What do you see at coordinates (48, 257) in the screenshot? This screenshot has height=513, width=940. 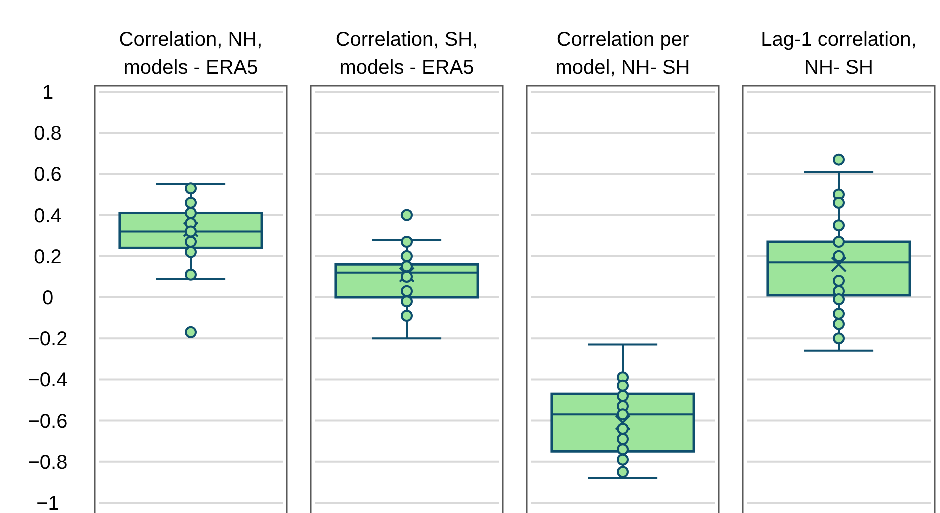 I see `y-tick-label: 0.2` at bounding box center [48, 257].